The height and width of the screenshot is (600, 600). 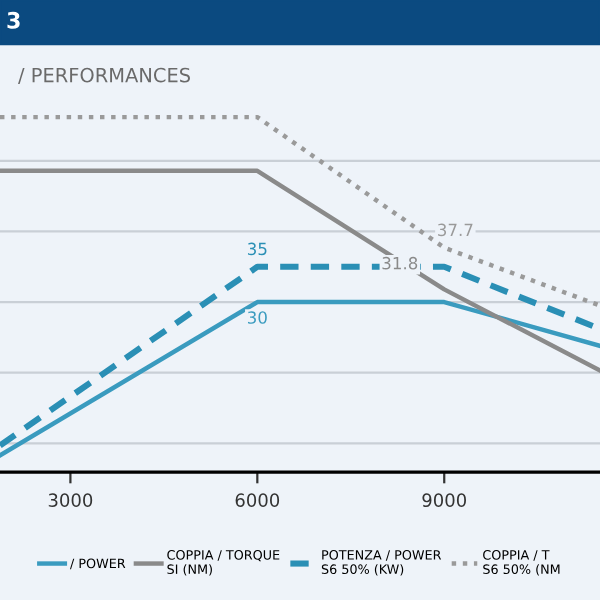 I want to click on data-label: 30, so click(x=257, y=317).